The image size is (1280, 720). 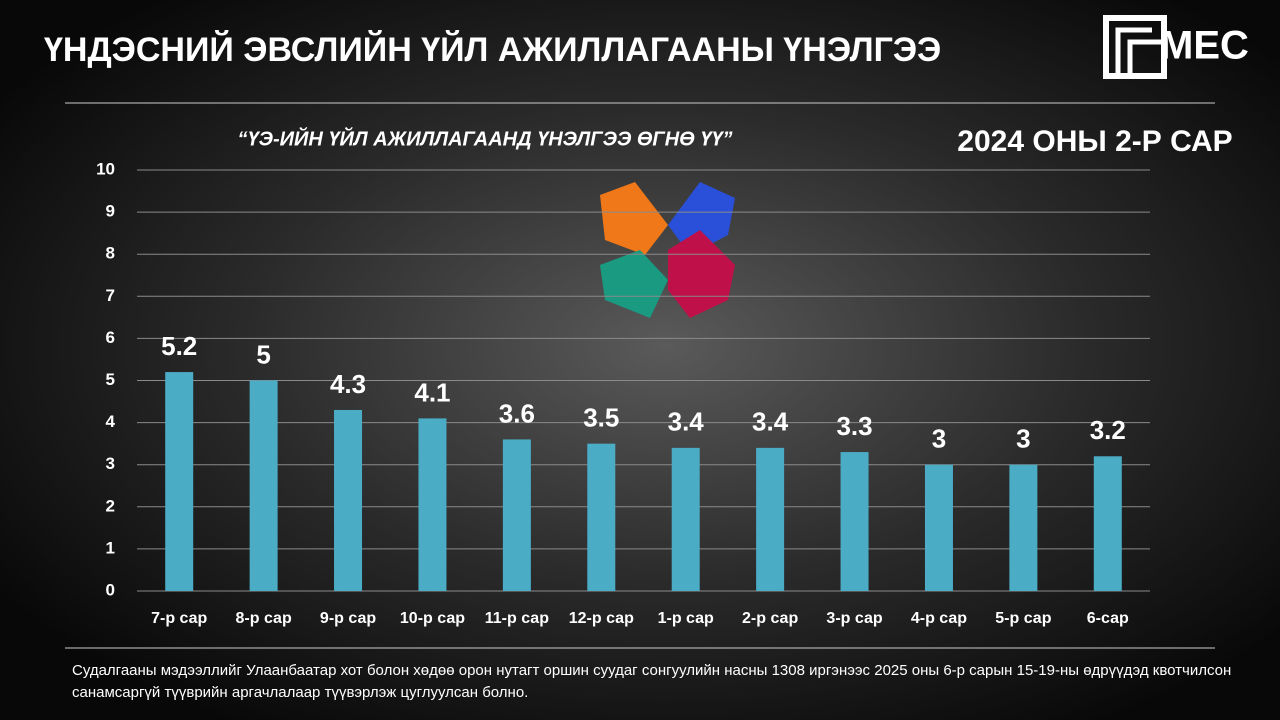 I want to click on x-tick-label: 9-р сар, so click(x=348, y=618).